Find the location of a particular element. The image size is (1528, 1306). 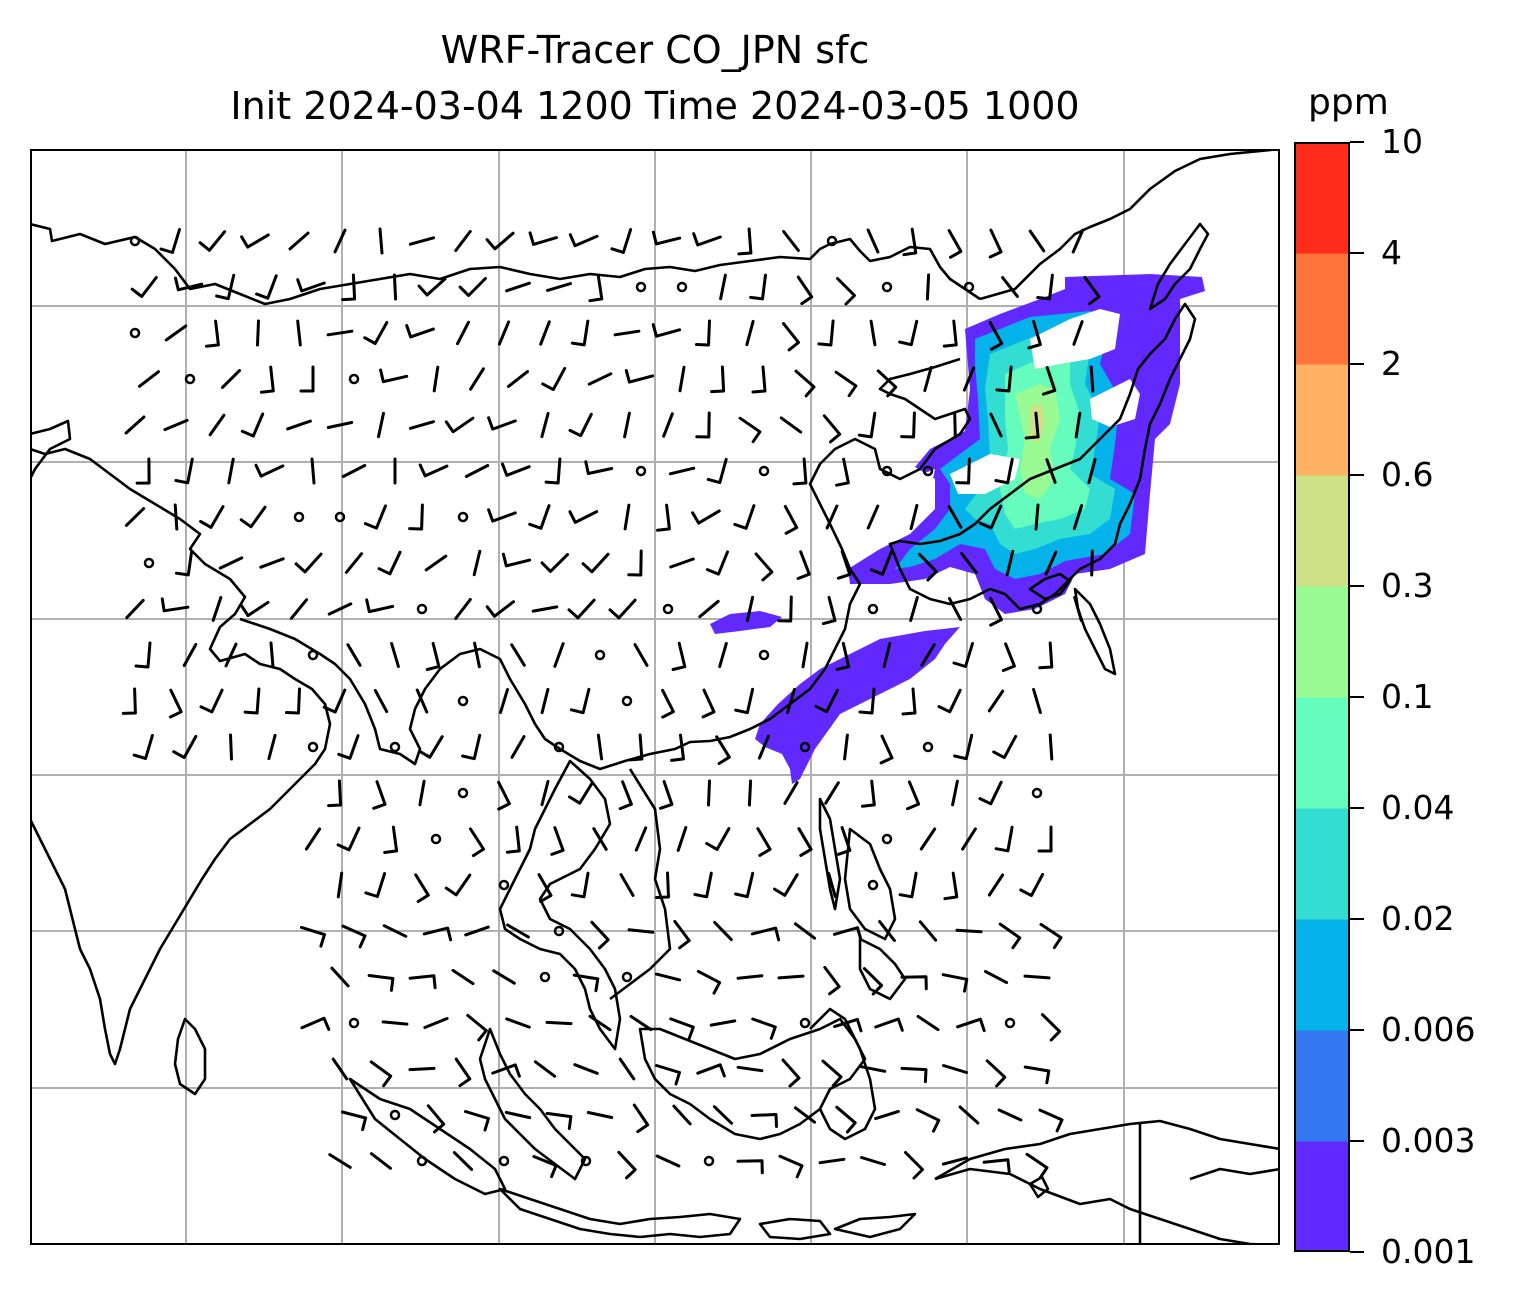

colorbar-tick-label: 0.3 is located at coordinates (1407, 585).